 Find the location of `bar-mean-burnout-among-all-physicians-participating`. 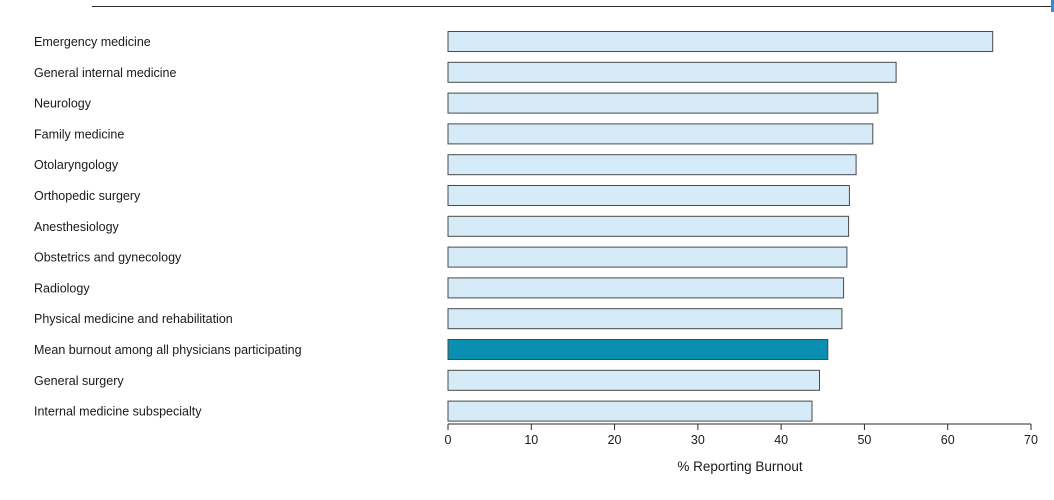

bar-mean-burnout-among-all-physicians-participating is located at coordinates (638, 349).